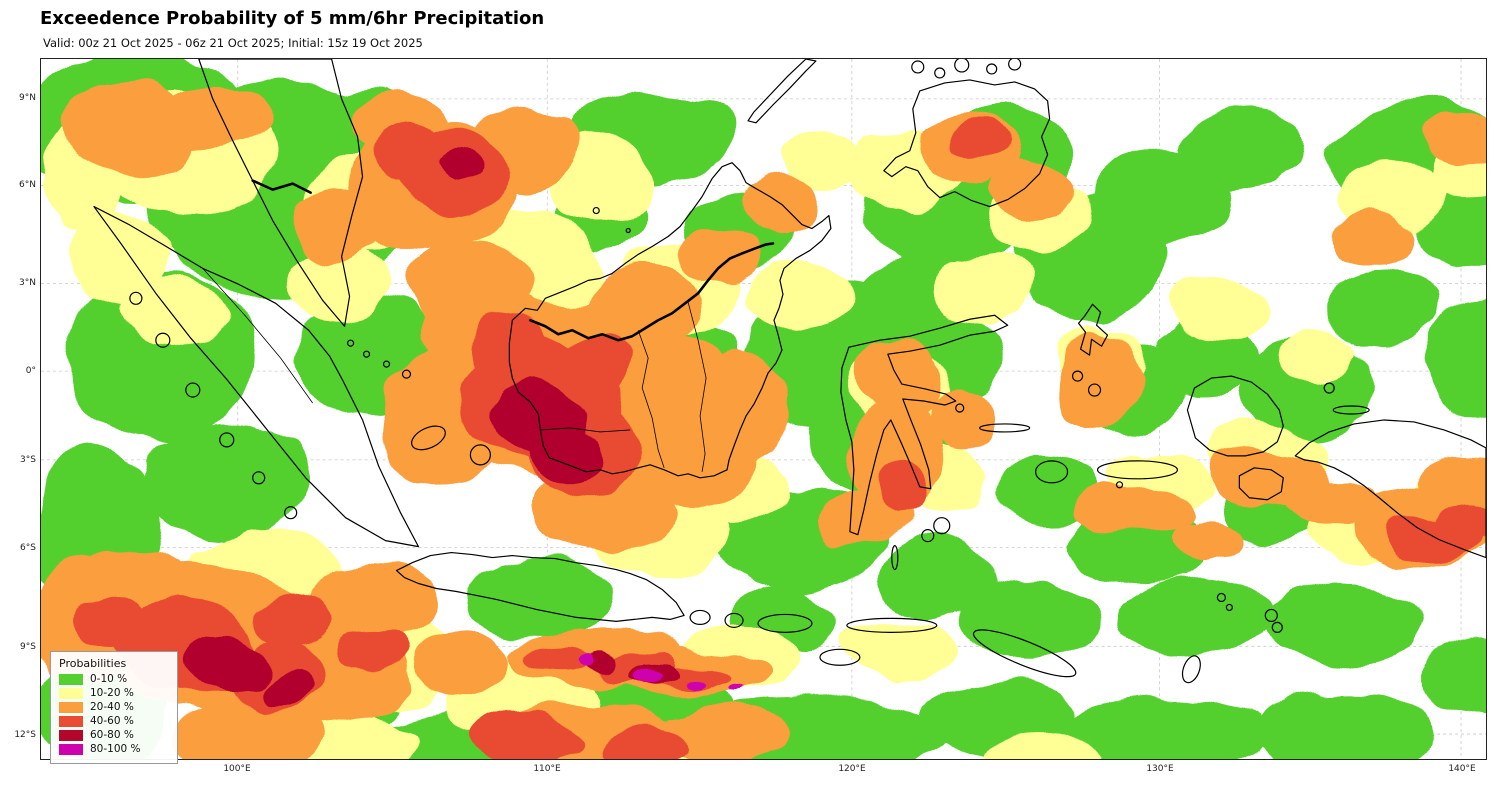 This screenshot has width=1500, height=800. Describe the element at coordinates (28, 548) in the screenshot. I see `y-tick-label: 6°S` at that location.